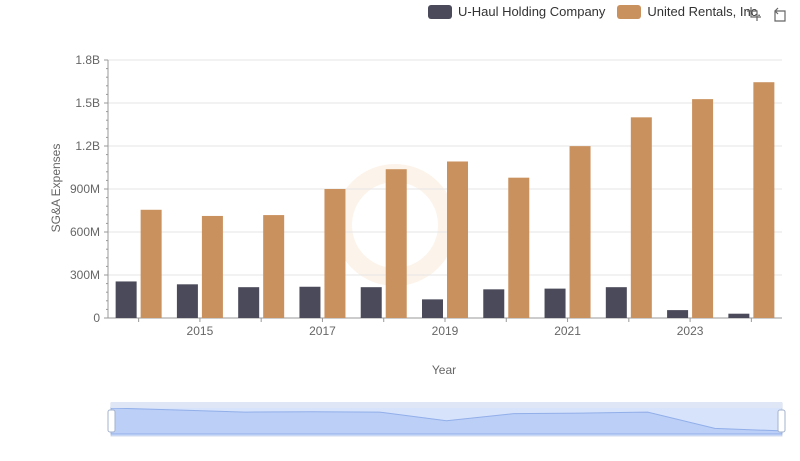  What do you see at coordinates (200, 331) in the screenshot?
I see `x-tick-label: 2015` at bounding box center [200, 331].